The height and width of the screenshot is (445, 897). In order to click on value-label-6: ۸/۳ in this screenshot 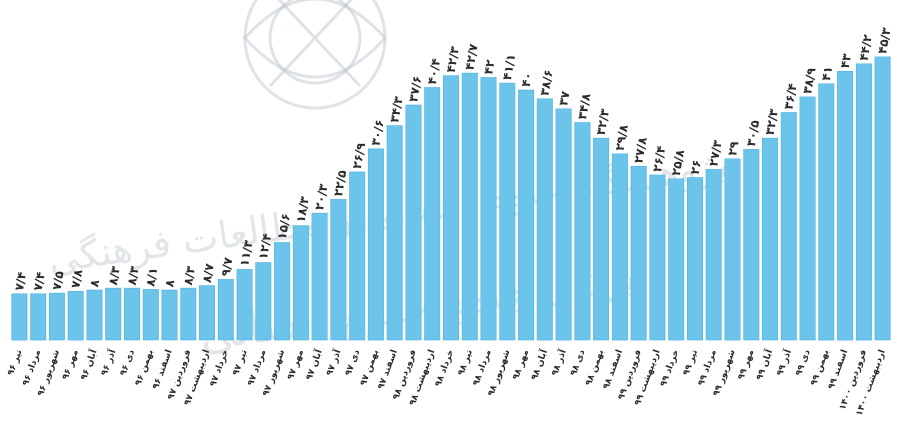, I will do `click(114, 275)`.